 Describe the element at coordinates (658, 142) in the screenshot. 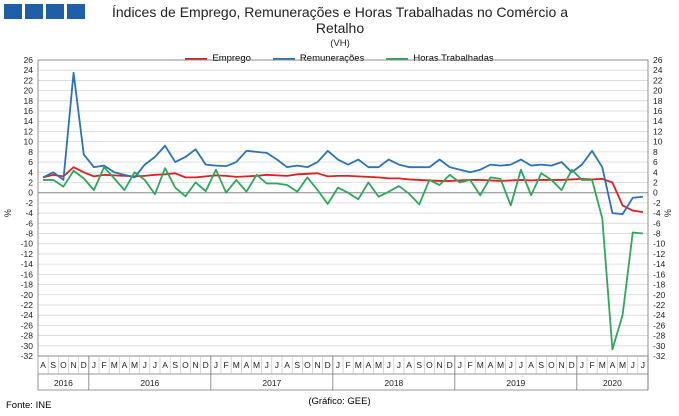

I see `y-tick-label-right: 10` at that location.